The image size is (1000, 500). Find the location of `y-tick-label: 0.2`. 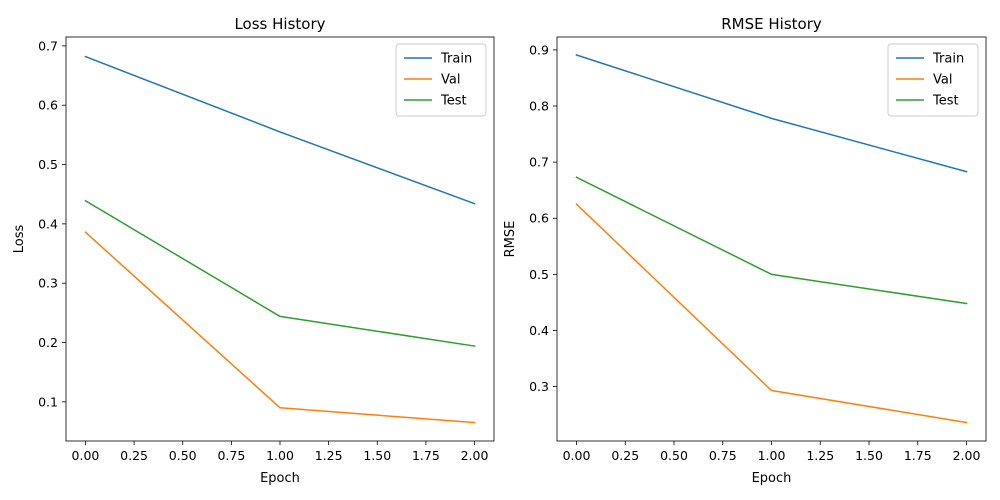

y-tick-label: 0.2 is located at coordinates (48, 342).